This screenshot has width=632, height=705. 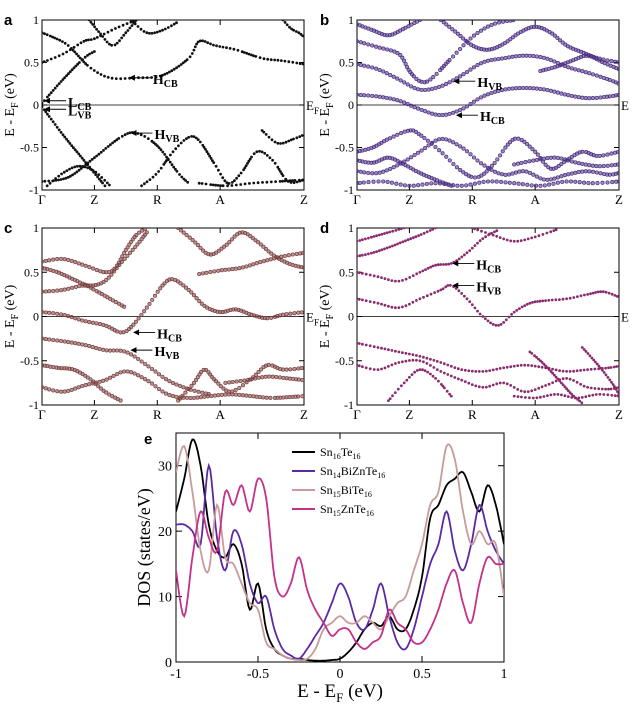 I want to click on y-tick-label: 0.5, so click(x=346, y=63).